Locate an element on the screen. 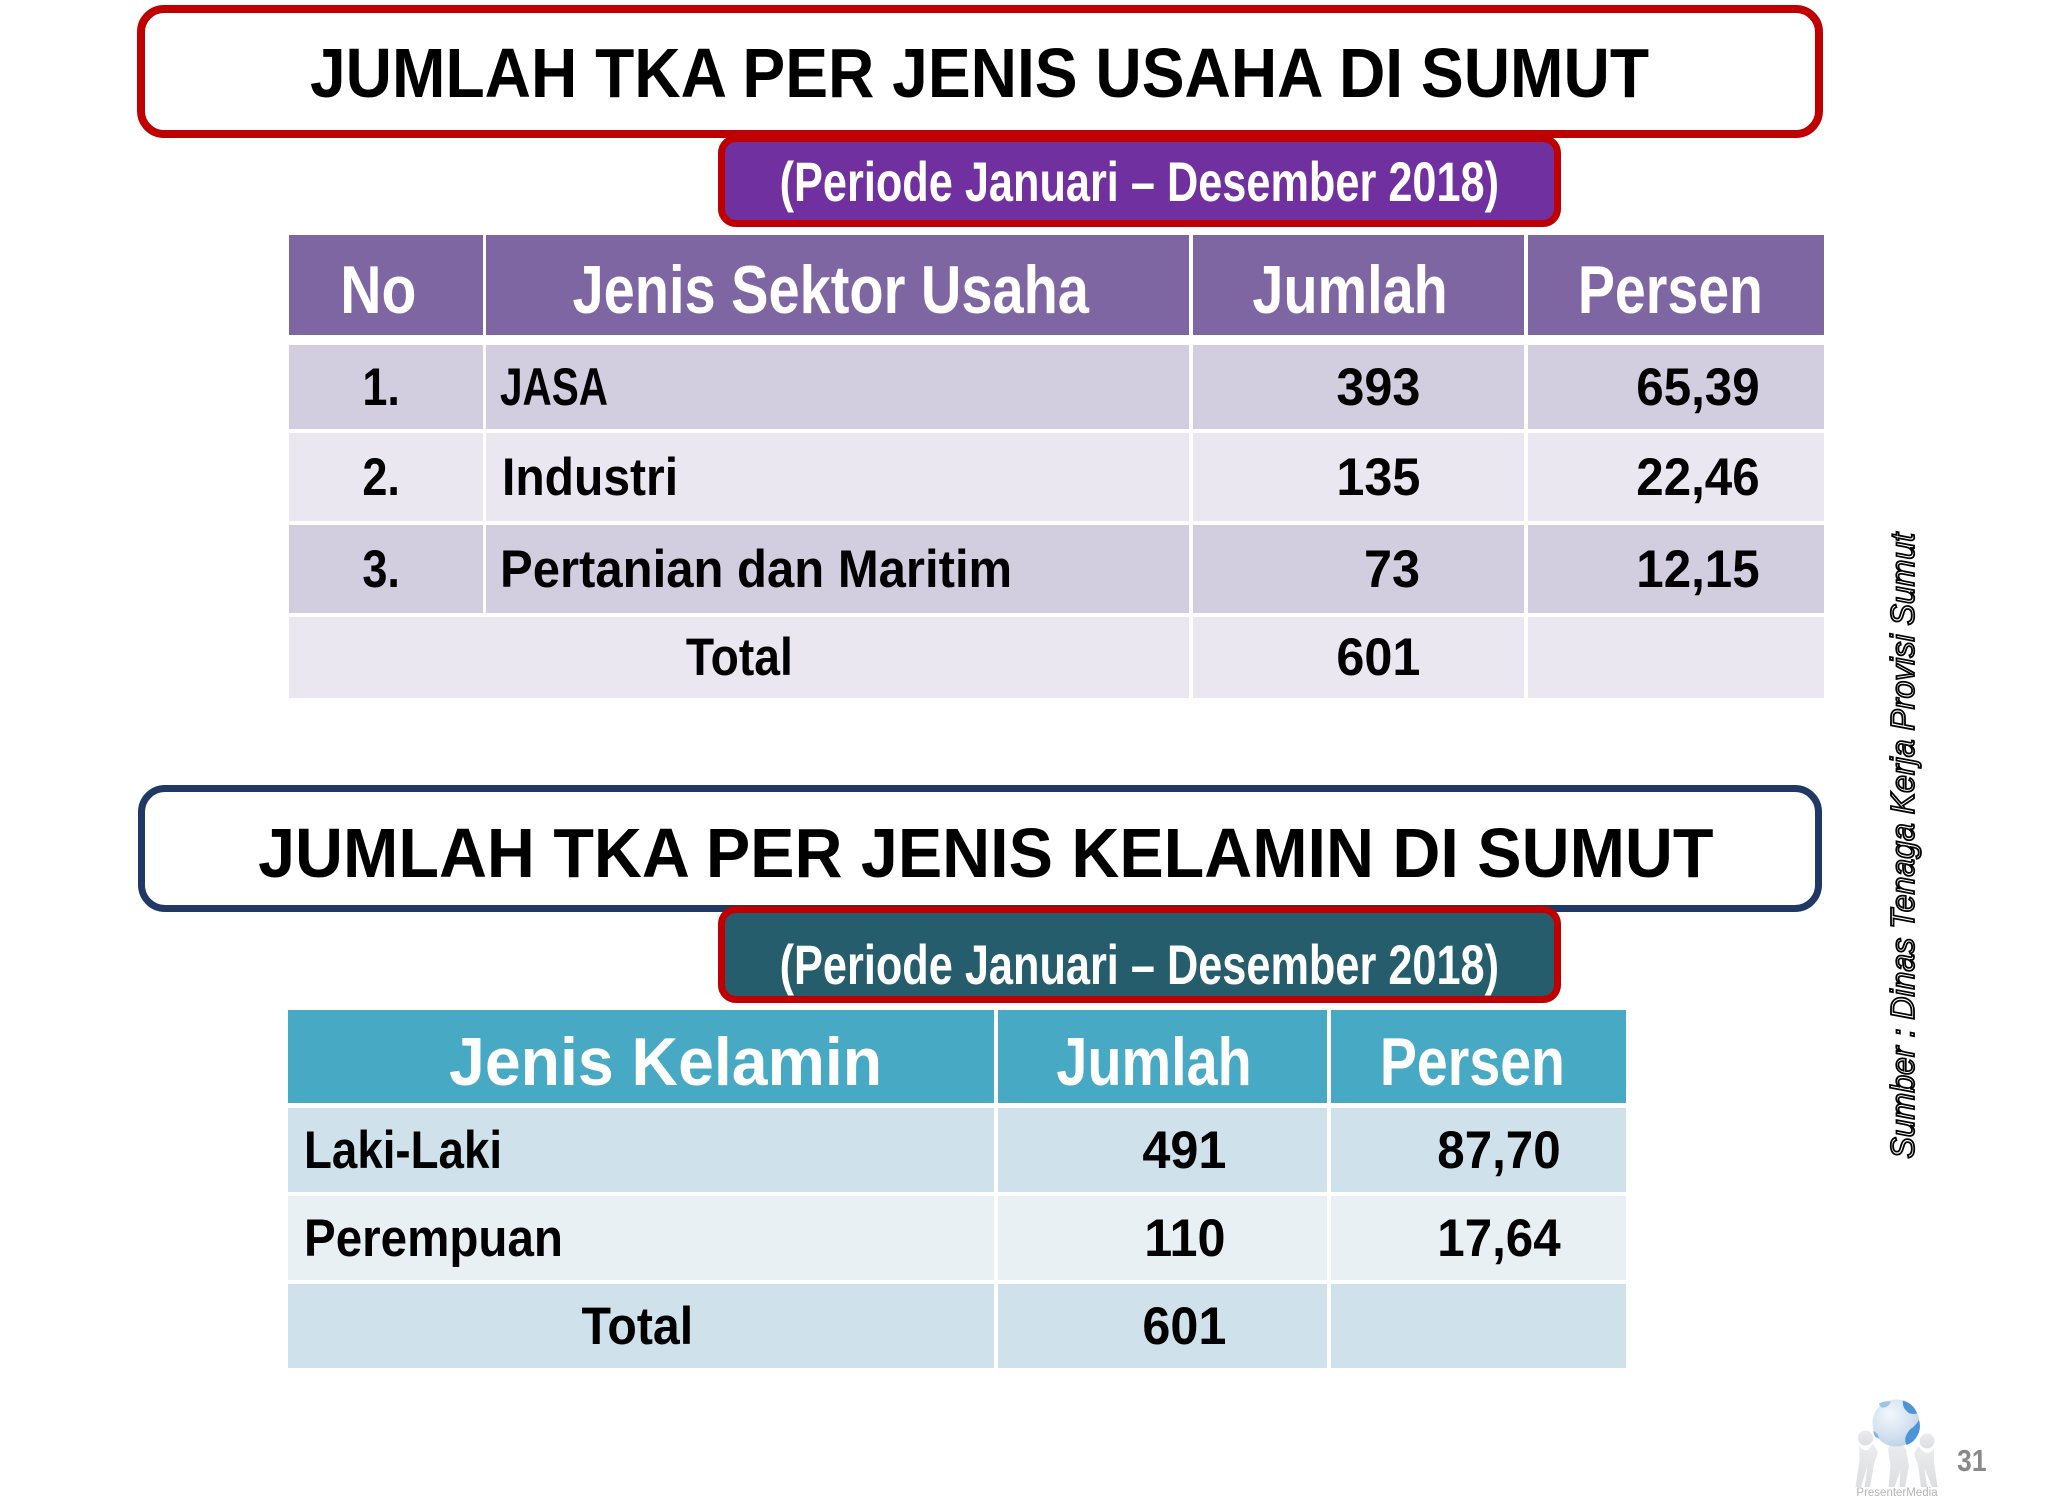  svg-text: PresenterMedia is located at coordinates (1897, 1493).